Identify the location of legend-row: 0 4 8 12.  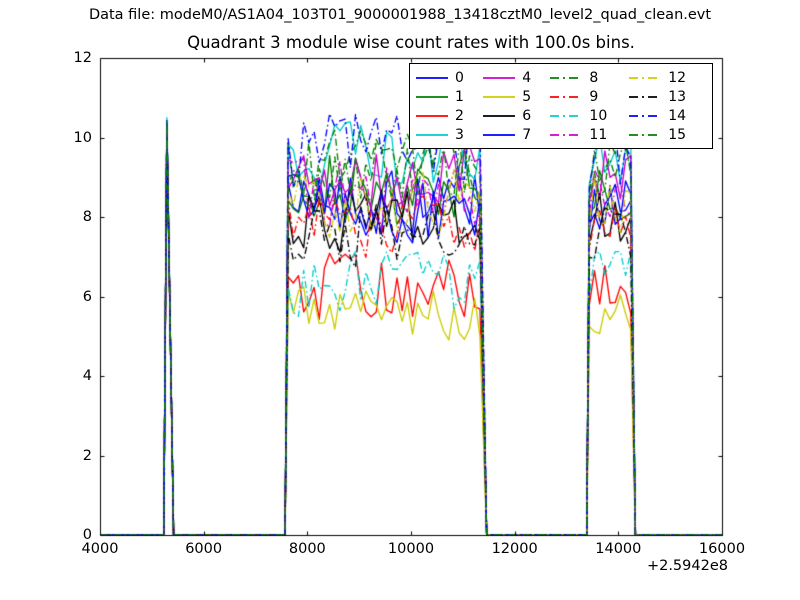
(561, 77).